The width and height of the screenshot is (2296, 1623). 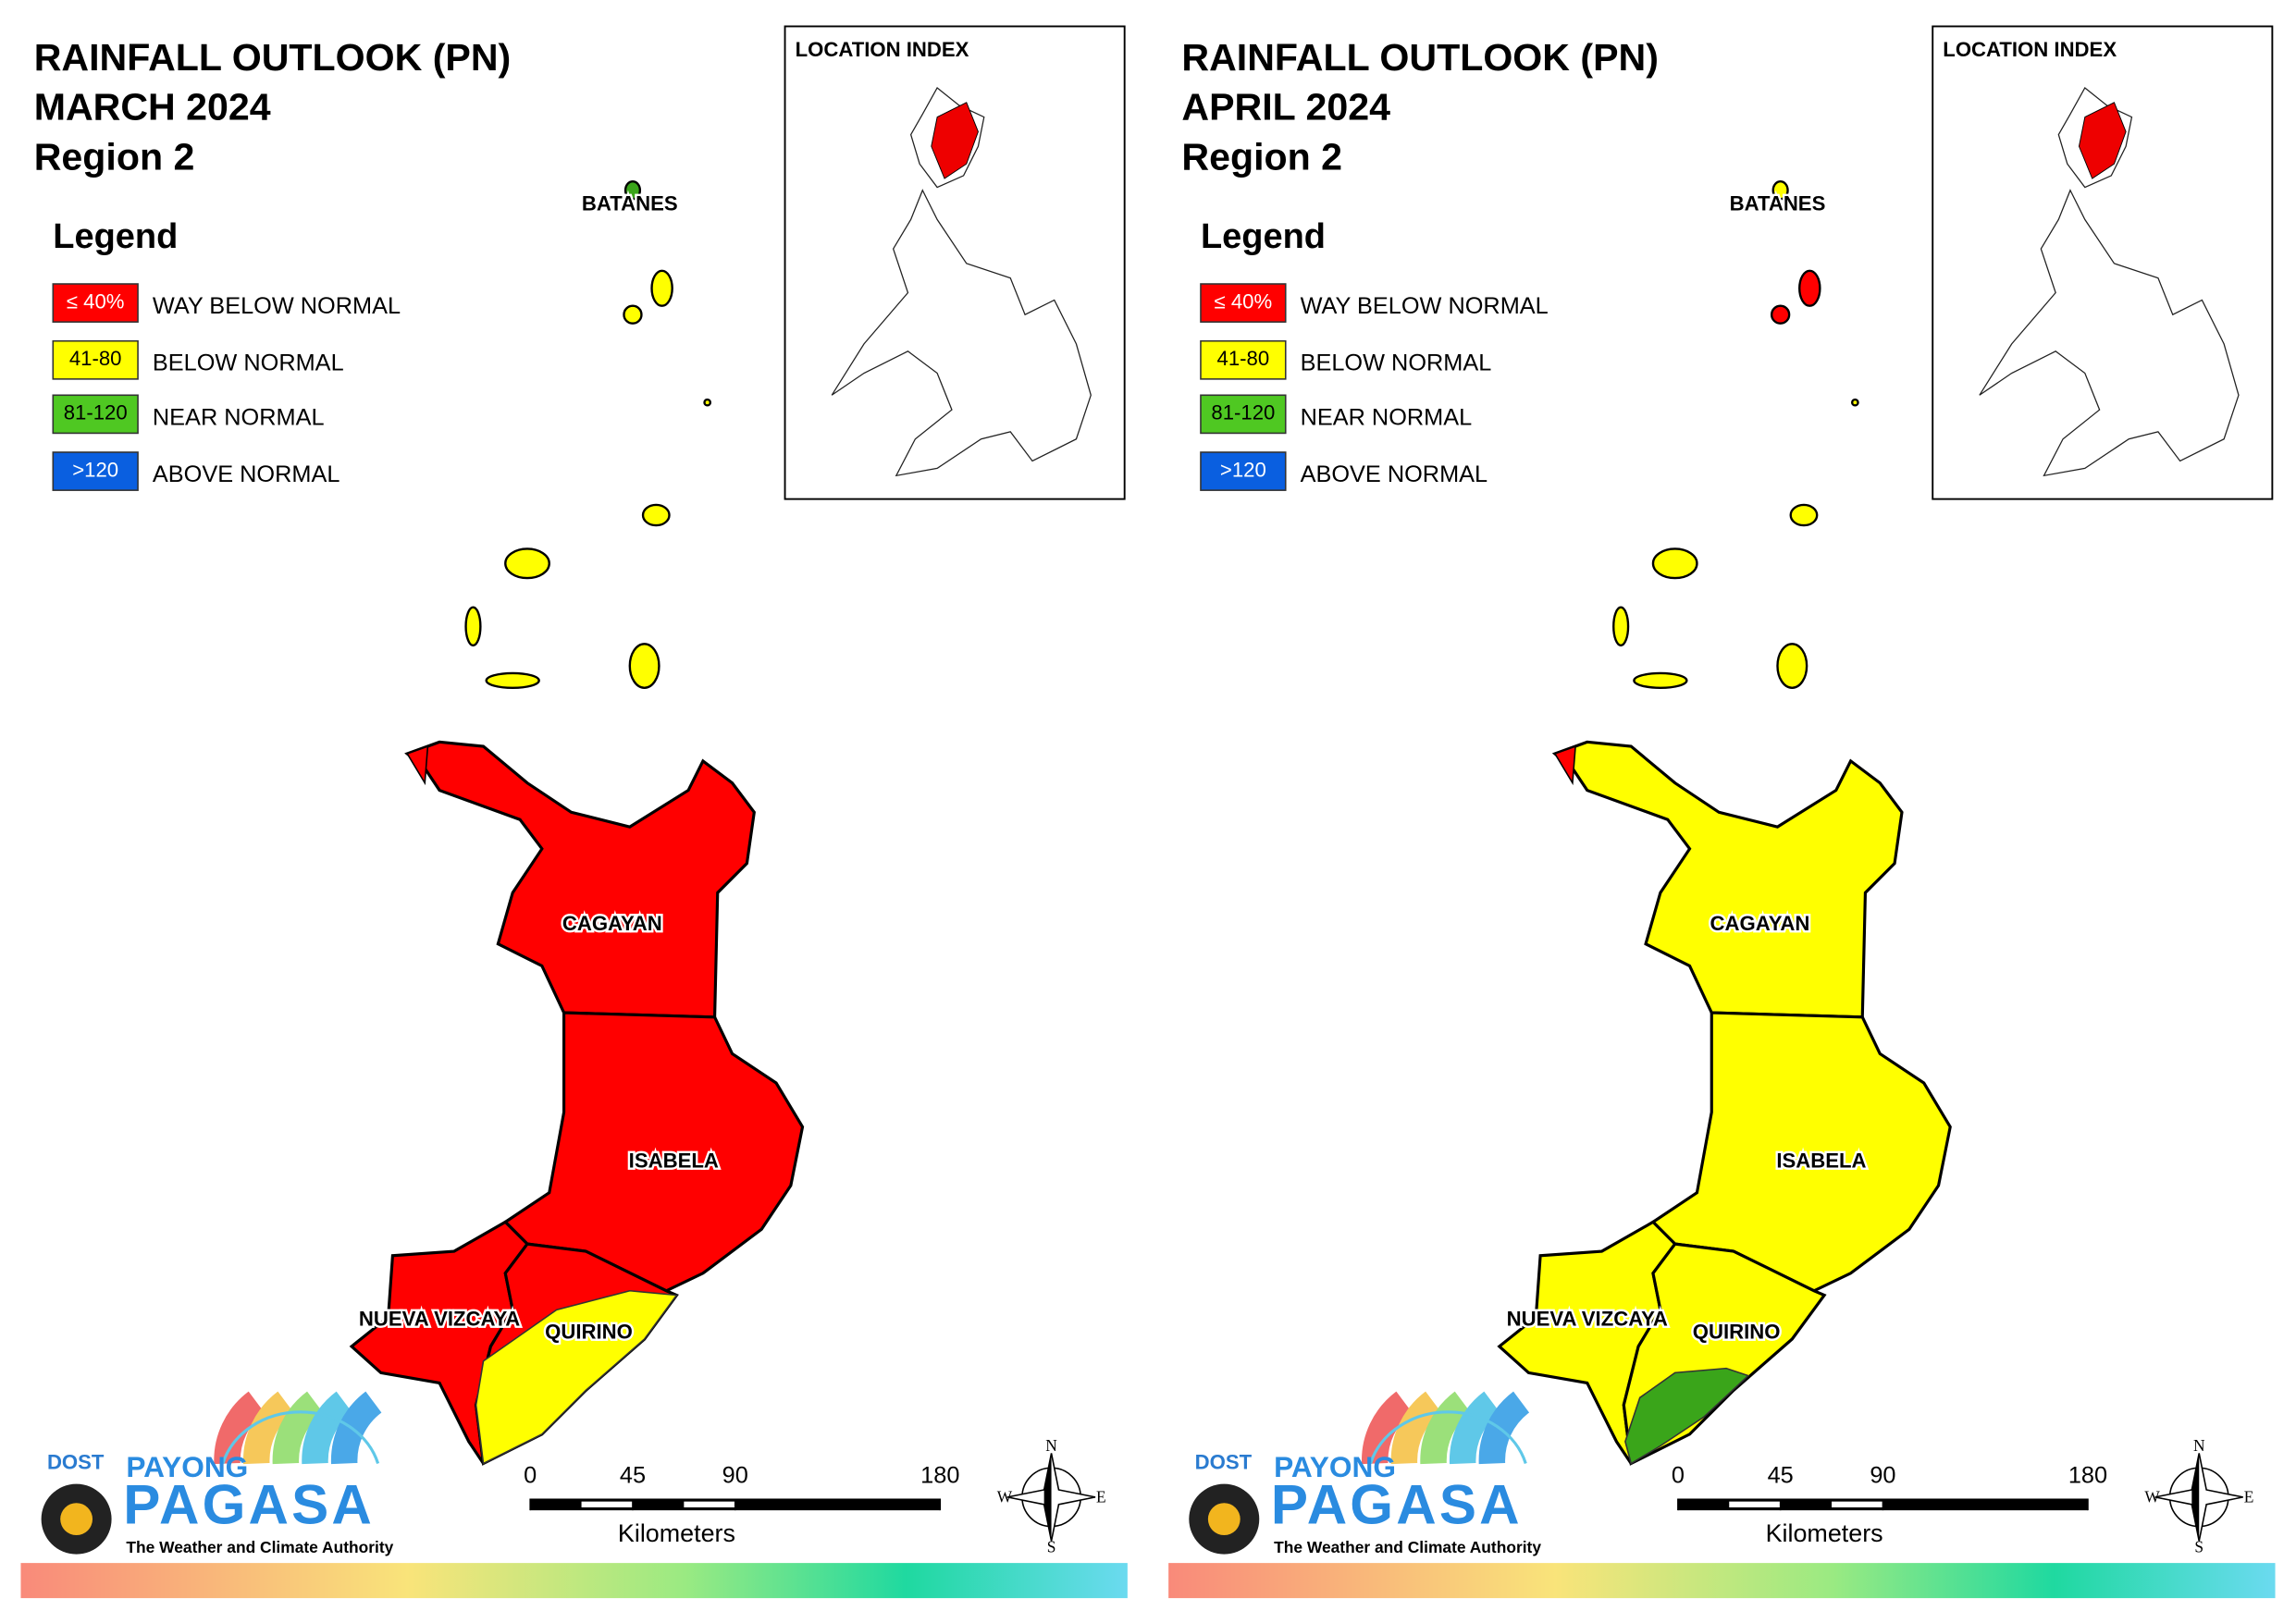 What do you see at coordinates (273, 57) in the screenshot?
I see `map-title: RAINFALL OUTLOOK (PN)` at bounding box center [273, 57].